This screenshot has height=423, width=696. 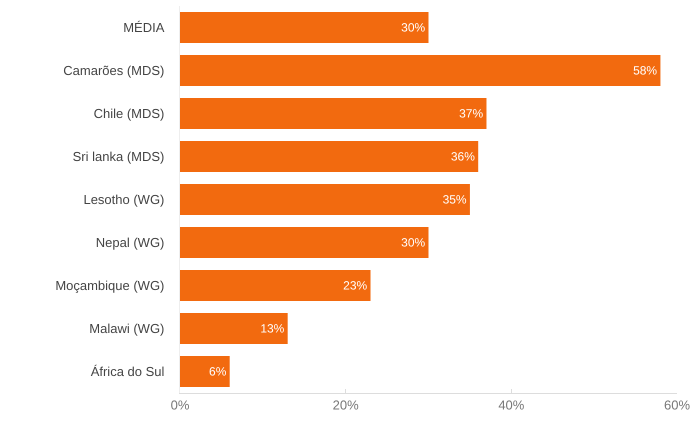 What do you see at coordinates (463, 157) in the screenshot?
I see `data-label: 36%` at bounding box center [463, 157].